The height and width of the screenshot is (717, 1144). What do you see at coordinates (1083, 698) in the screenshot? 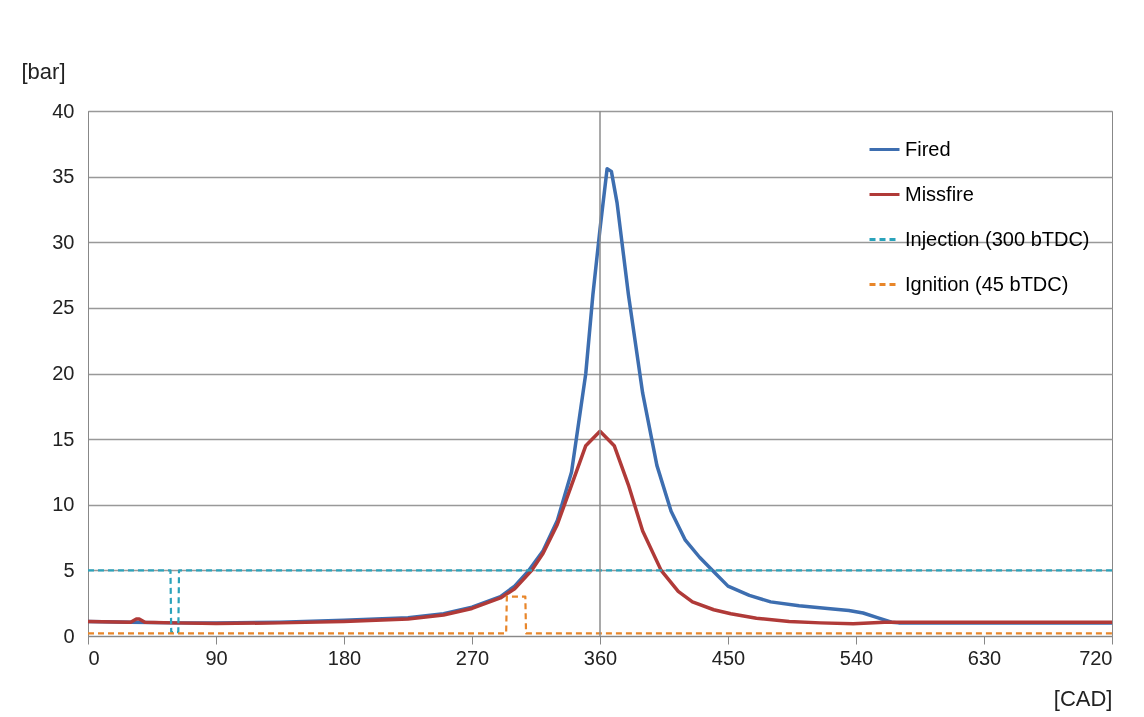
I see `x-axis-title: [CAD]` at bounding box center [1083, 698].